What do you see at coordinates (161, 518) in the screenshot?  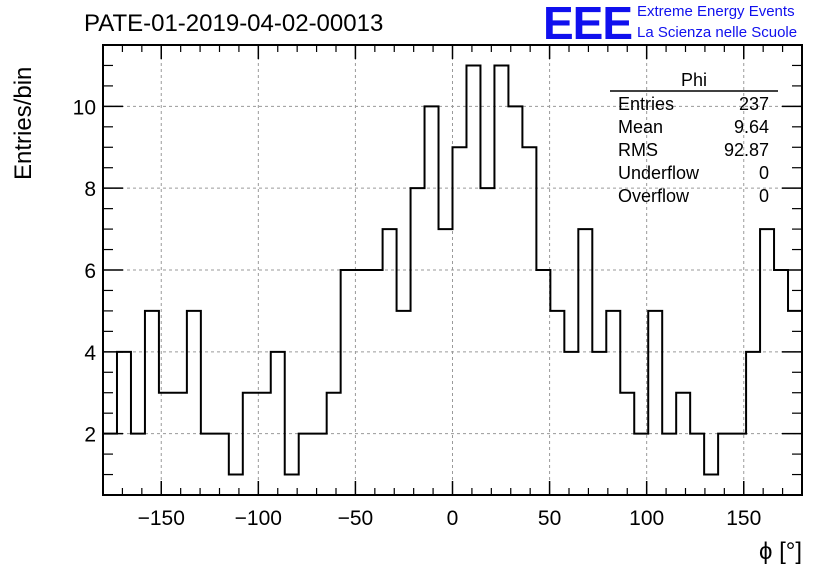 I see `x-tick-label: −150` at bounding box center [161, 518].